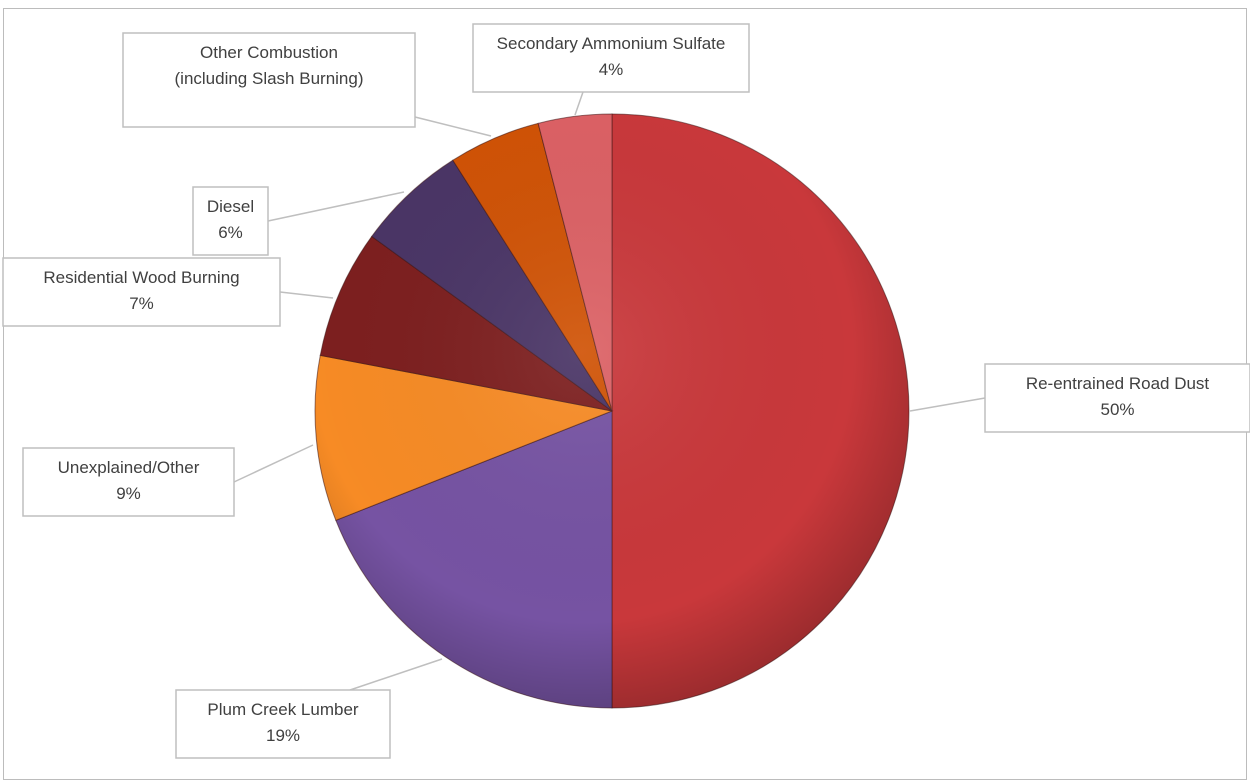 This screenshot has height=782, width=1250. I want to click on leader-line-secondary-ammonium-sulfate, so click(579, 103).